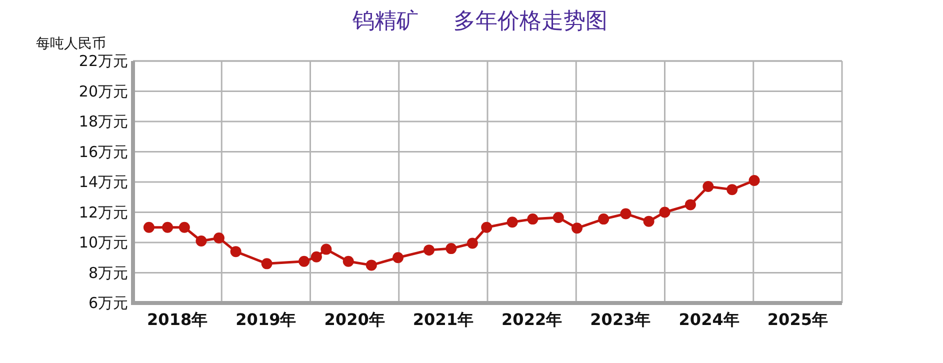  I want to click on y-tick-label: 12万元, so click(103, 212).